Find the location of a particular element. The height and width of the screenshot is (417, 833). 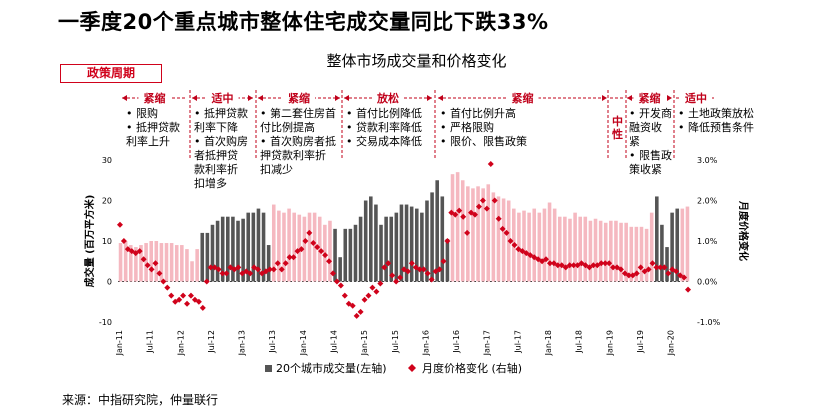

period-text: • 抵押贷款 is located at coordinates (221, 113).